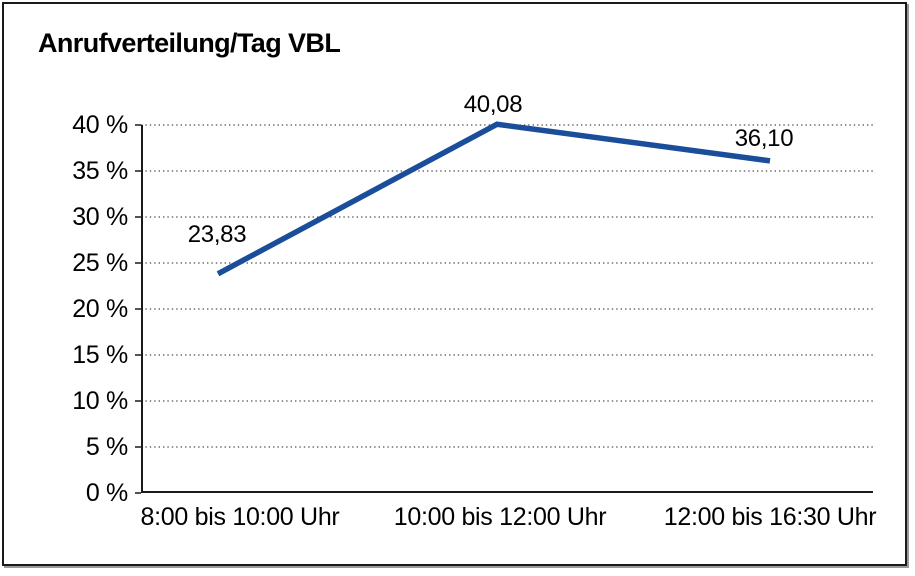 The image size is (915, 576). I want to click on y-axis-label: 0 %, so click(106, 493).